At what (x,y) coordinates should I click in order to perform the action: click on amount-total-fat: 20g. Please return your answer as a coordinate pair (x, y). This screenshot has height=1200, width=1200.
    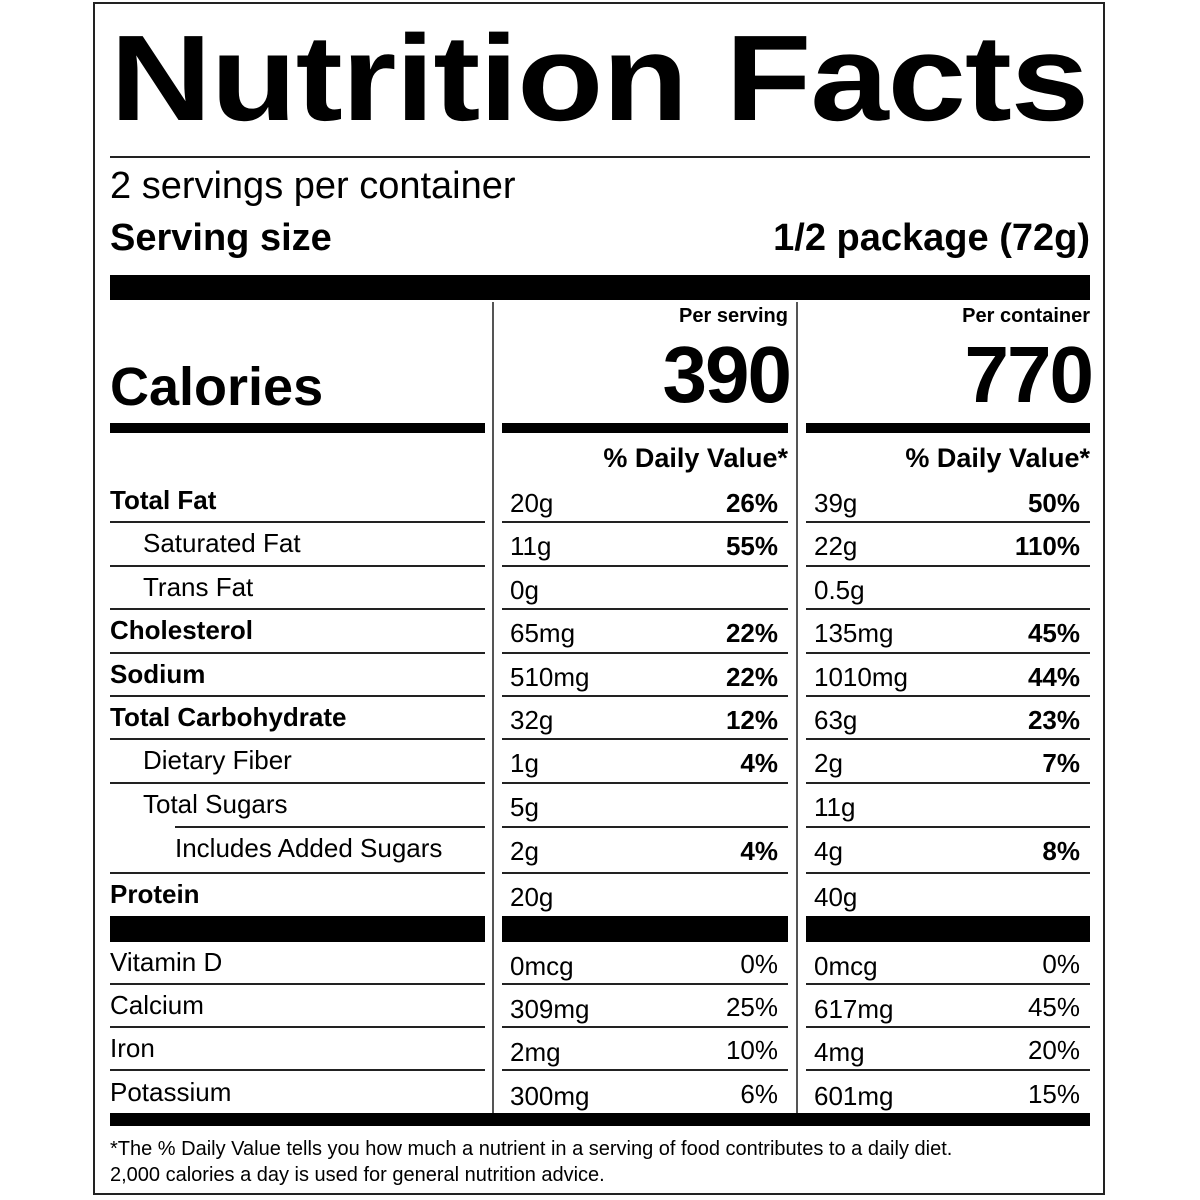
    Looking at the image, I should click on (532, 503).